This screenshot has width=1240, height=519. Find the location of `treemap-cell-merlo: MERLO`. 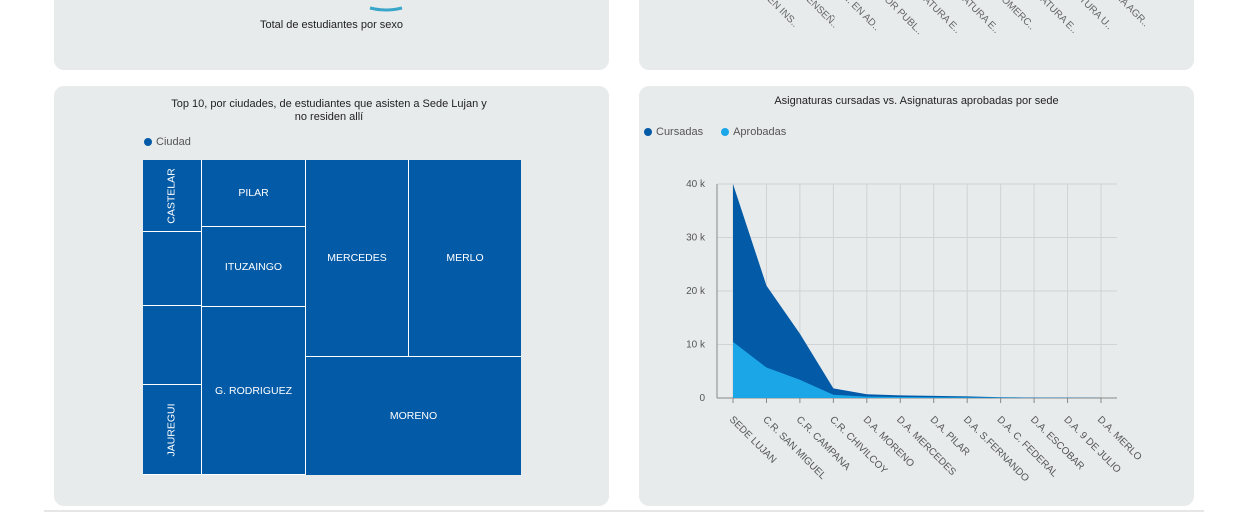

treemap-cell-merlo: MERLO is located at coordinates (465, 258).